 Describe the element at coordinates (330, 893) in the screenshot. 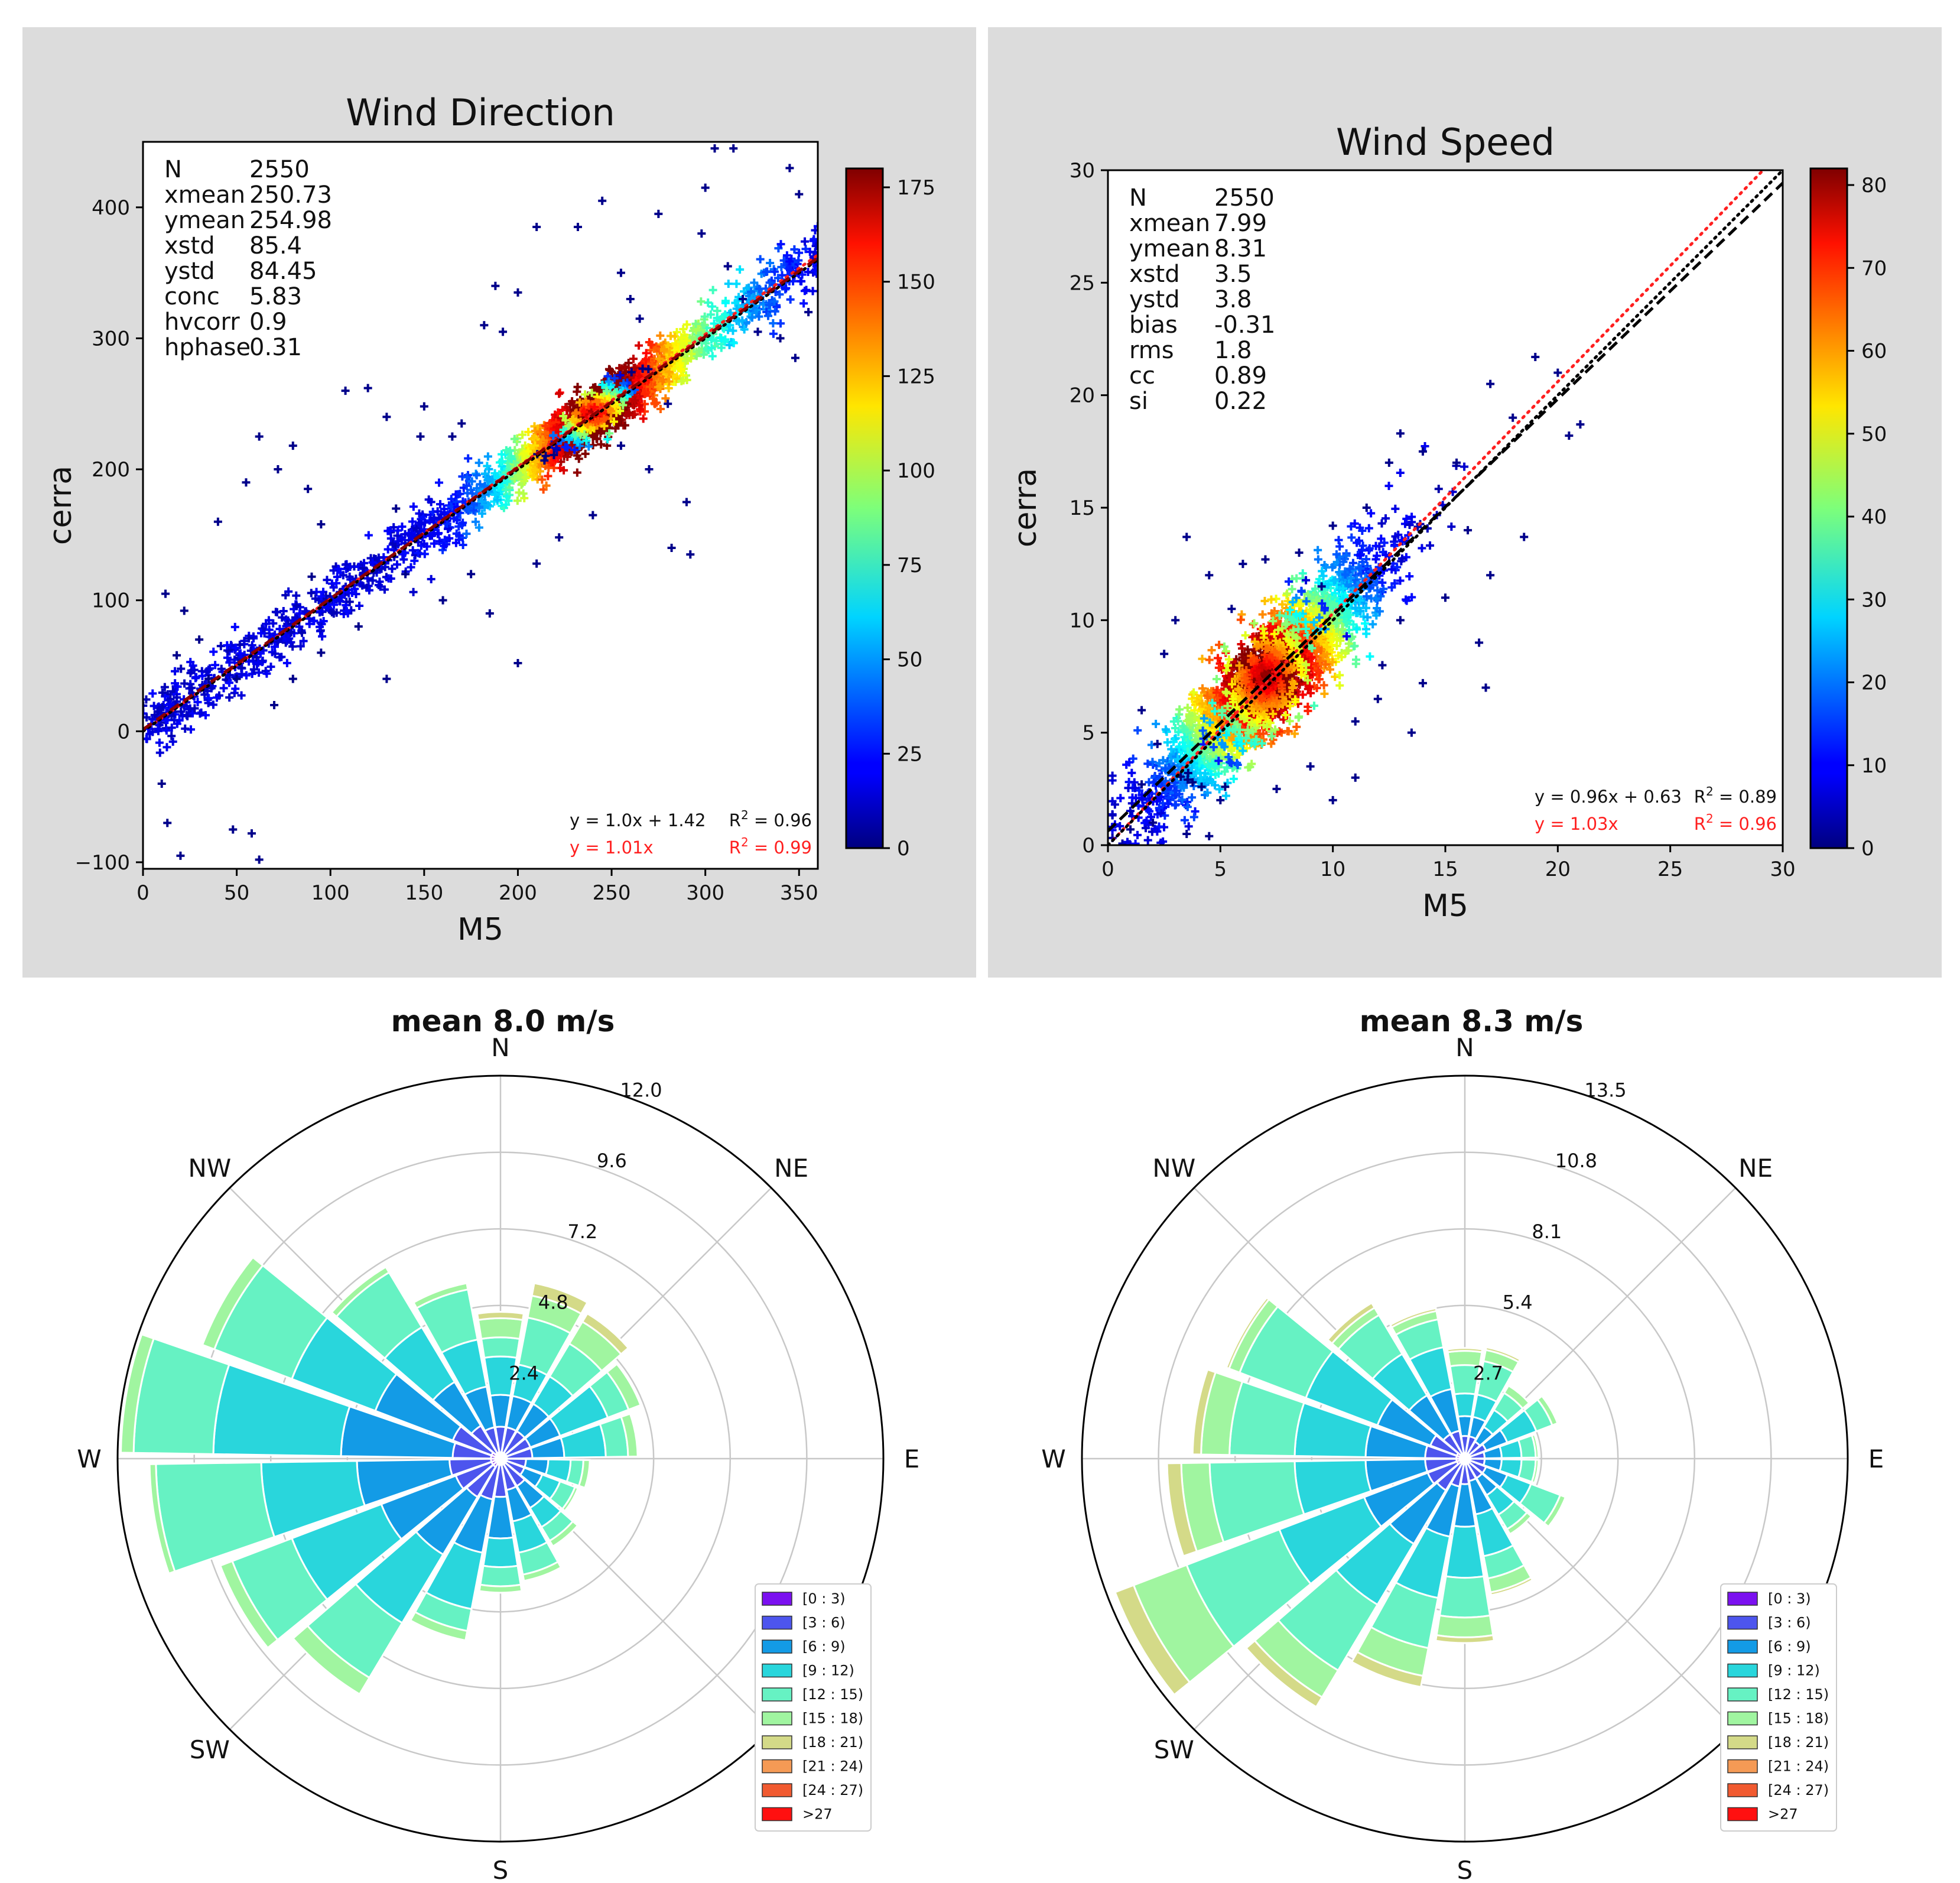

I see `x-tick-label: 100` at that location.